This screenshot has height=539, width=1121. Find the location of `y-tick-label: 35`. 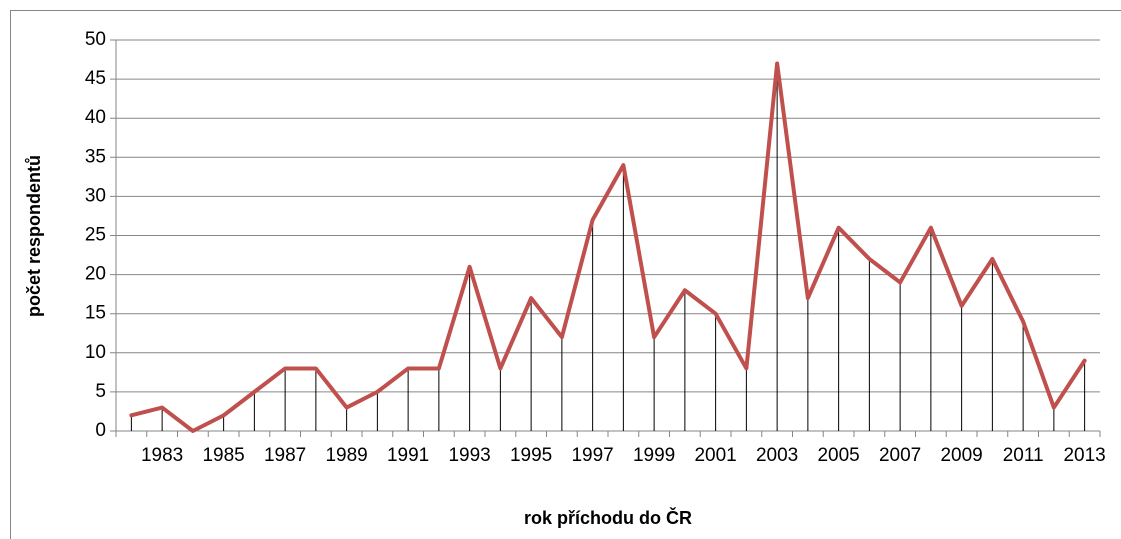

y-tick-label: 35 is located at coordinates (95, 156).